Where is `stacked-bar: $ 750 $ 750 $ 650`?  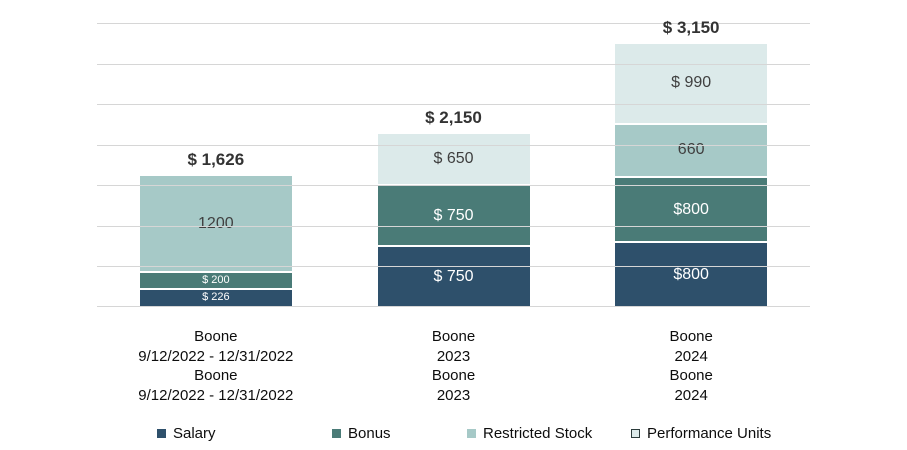 stacked-bar: $ 750 $ 750 $ 650 is located at coordinates (453, 219).